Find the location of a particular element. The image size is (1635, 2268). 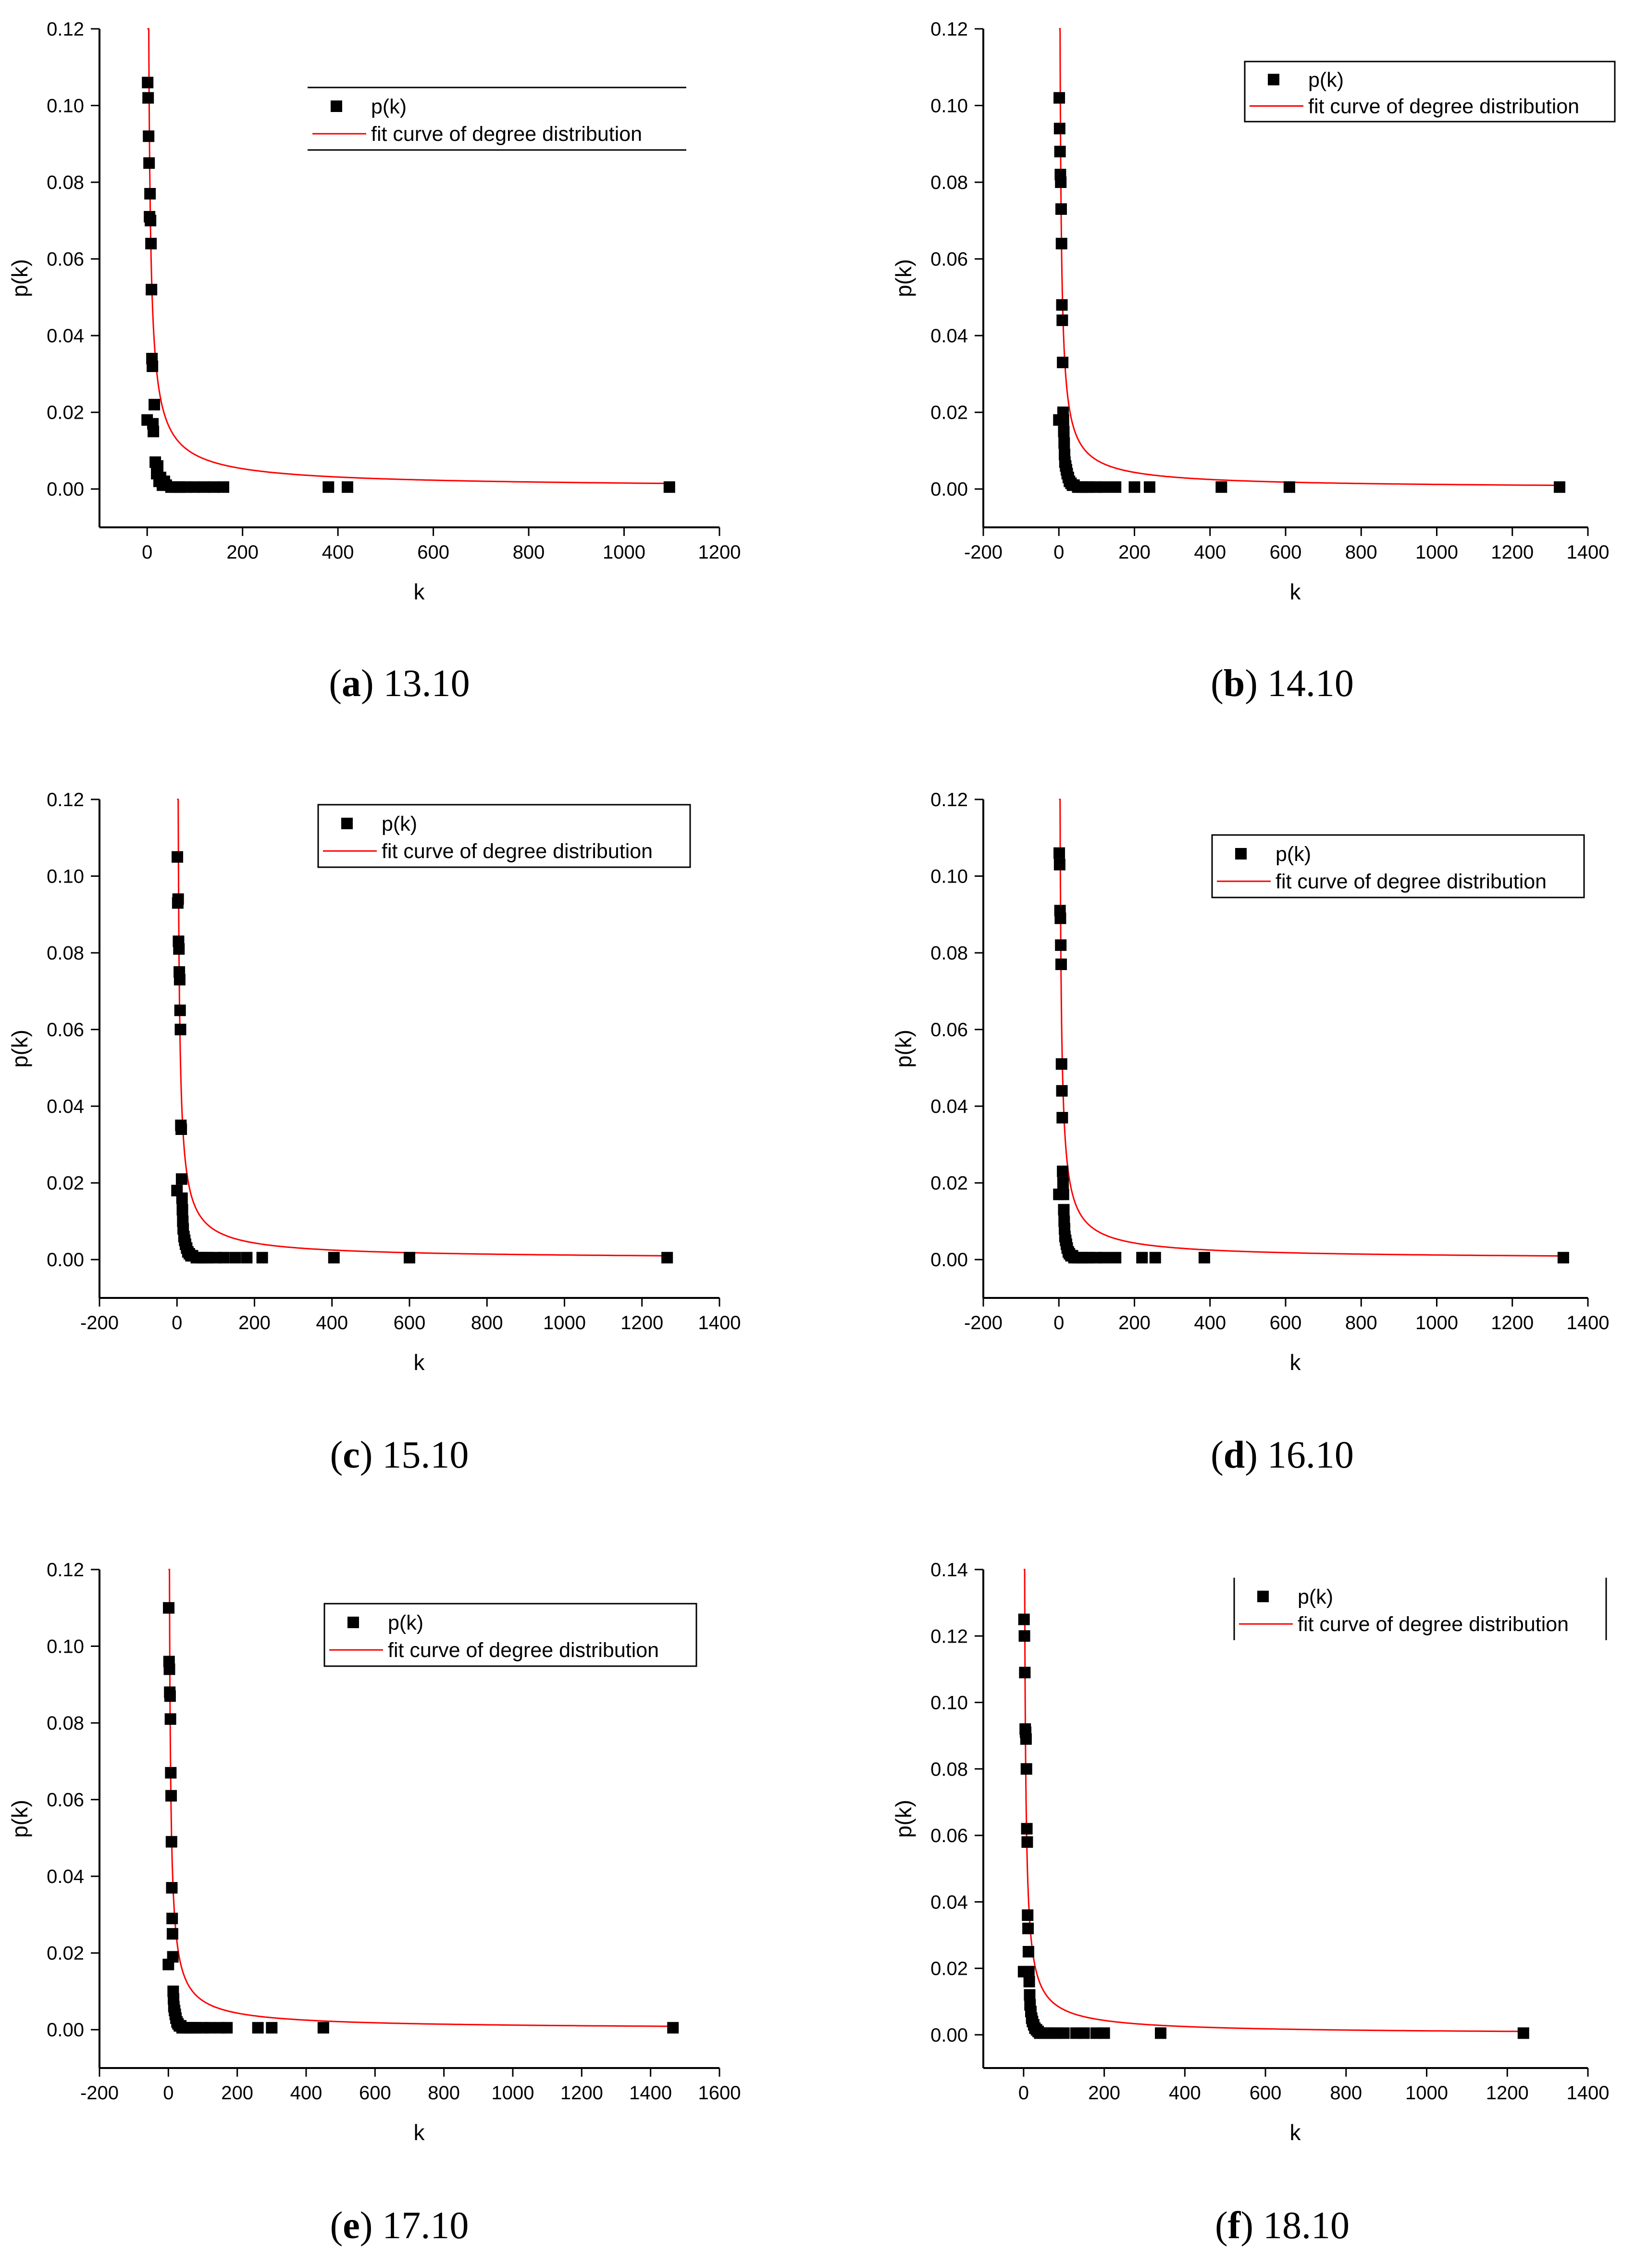

legend: p(k) fit curve of degree distribution is located at coordinates (504, 836).